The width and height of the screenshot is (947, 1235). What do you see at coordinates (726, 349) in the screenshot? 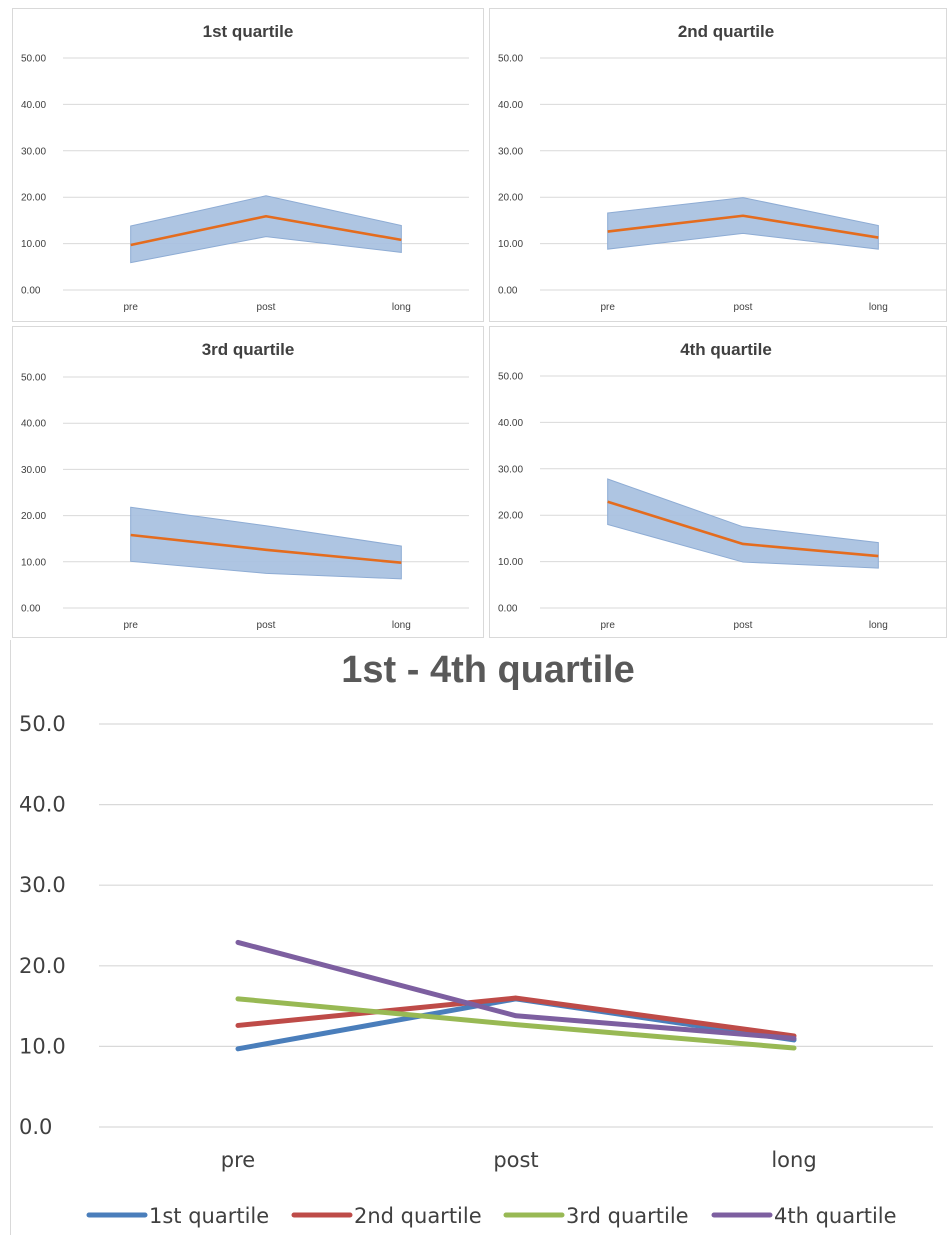
I see `chart-title: 4th quartile` at bounding box center [726, 349].